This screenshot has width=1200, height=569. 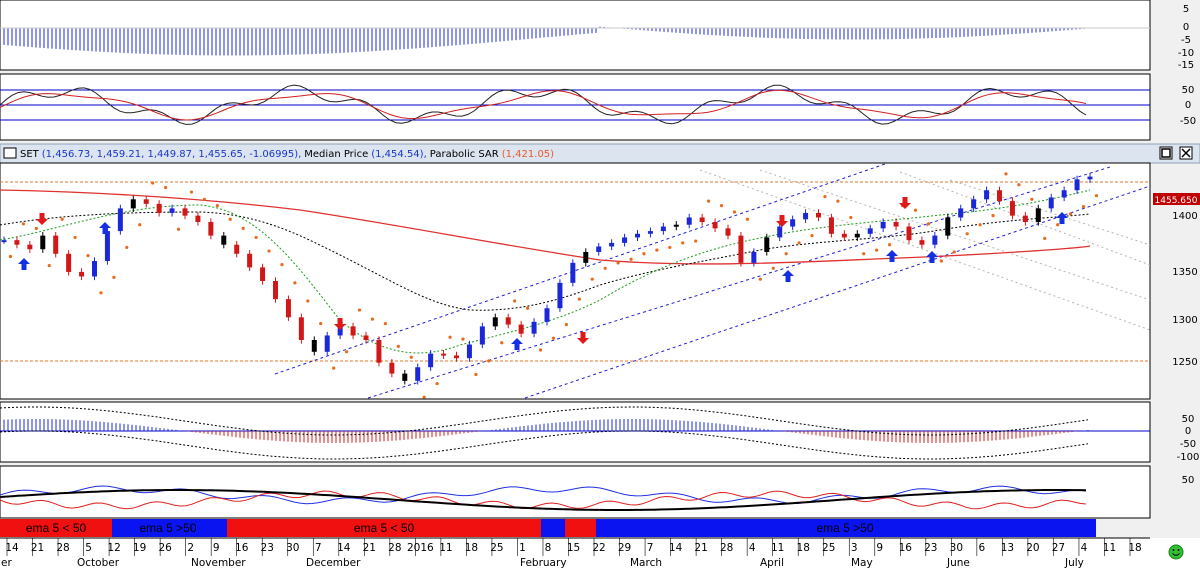 What do you see at coordinates (906, 548) in the screenshot?
I see `date-tick-label: 16` at bounding box center [906, 548].